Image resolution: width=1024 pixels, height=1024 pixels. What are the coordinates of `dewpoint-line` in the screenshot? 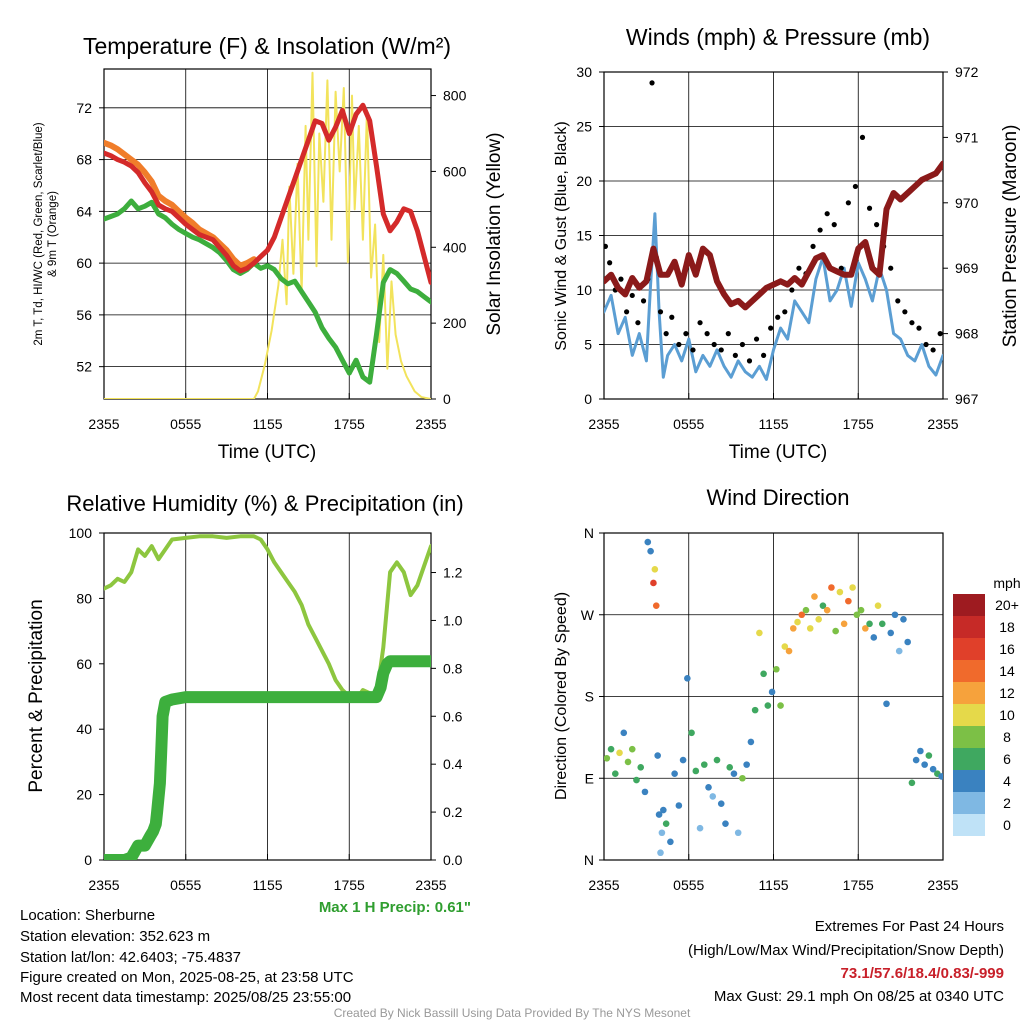 It's located at (267, 291).